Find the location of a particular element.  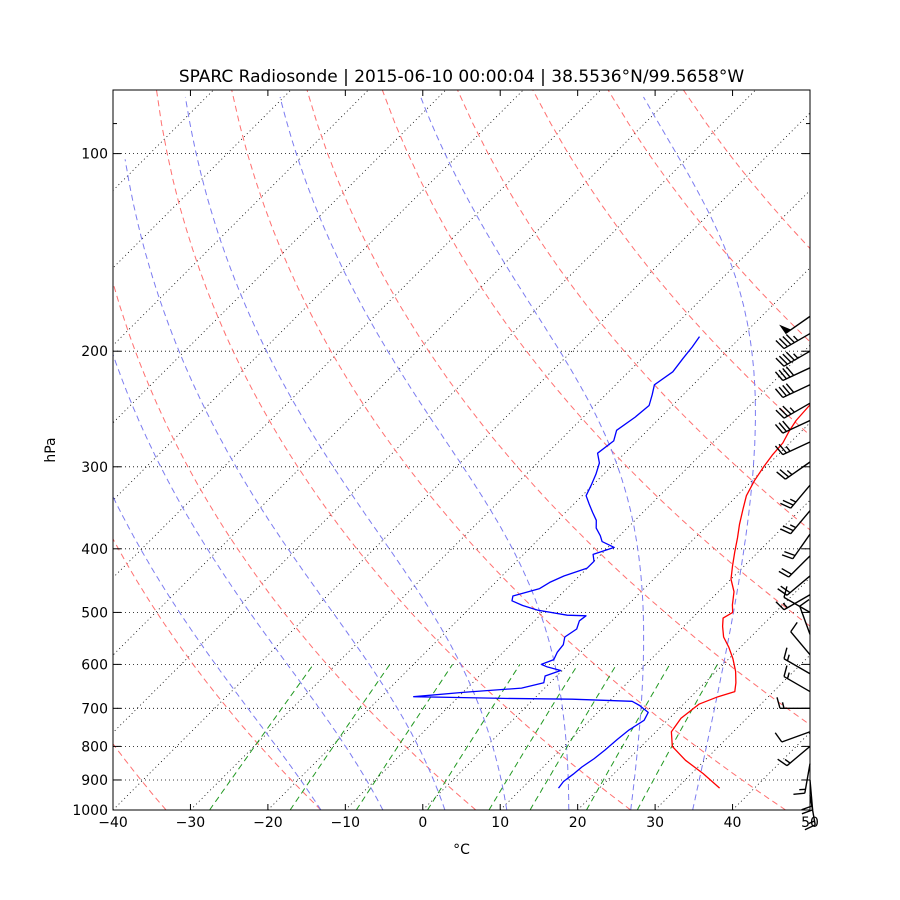

x-tick-label: −30 is located at coordinates (191, 823).